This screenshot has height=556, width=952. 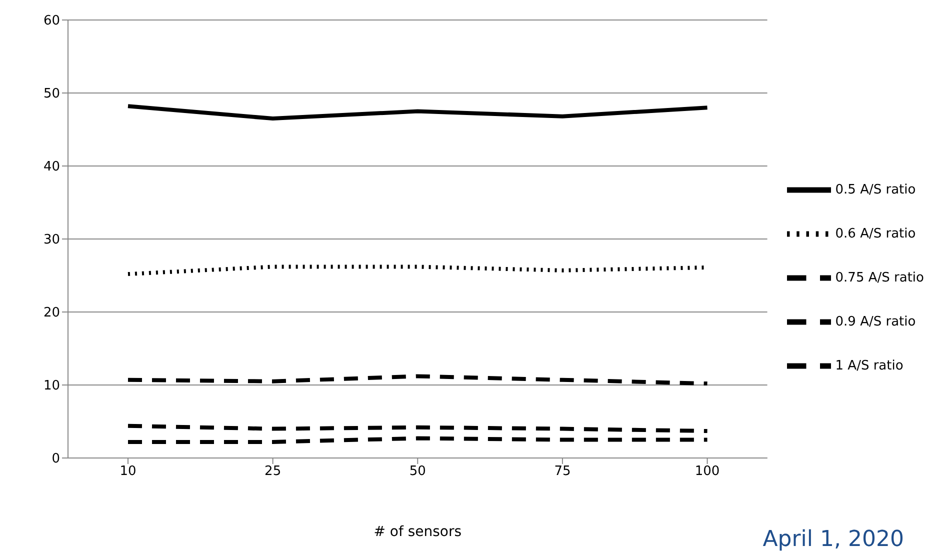 I want to click on x-tick-label: 75, so click(x=562, y=472).